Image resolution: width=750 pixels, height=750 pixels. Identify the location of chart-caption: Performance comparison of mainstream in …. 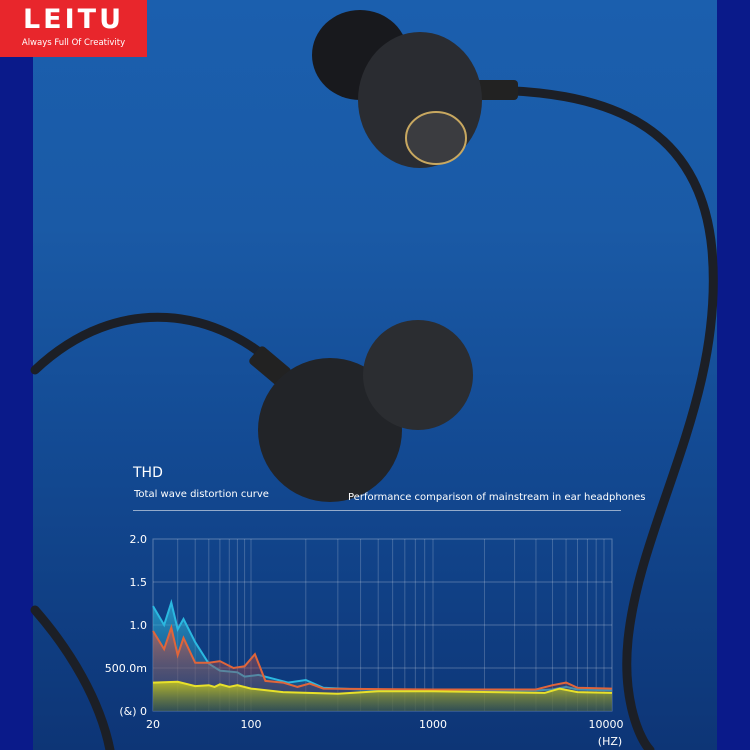
(497, 497).